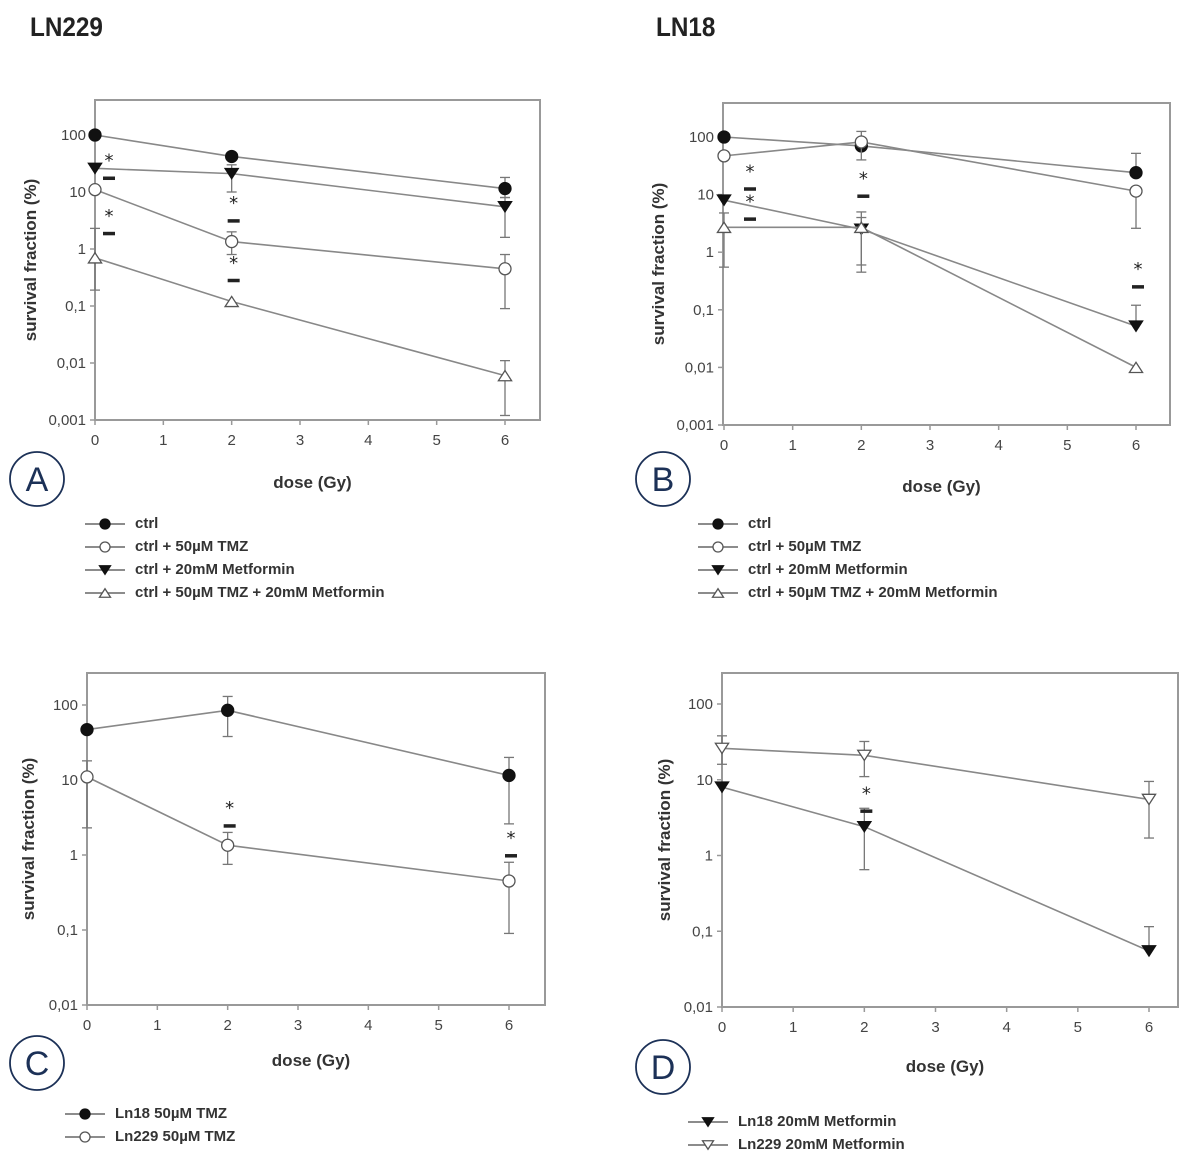  I want to click on legend-marker-filled-circle, so click(718, 524).